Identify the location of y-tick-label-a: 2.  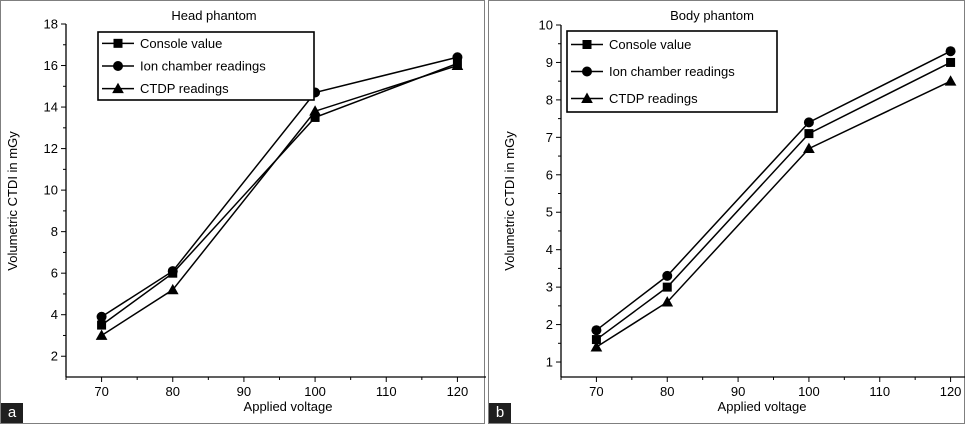
(54, 356).